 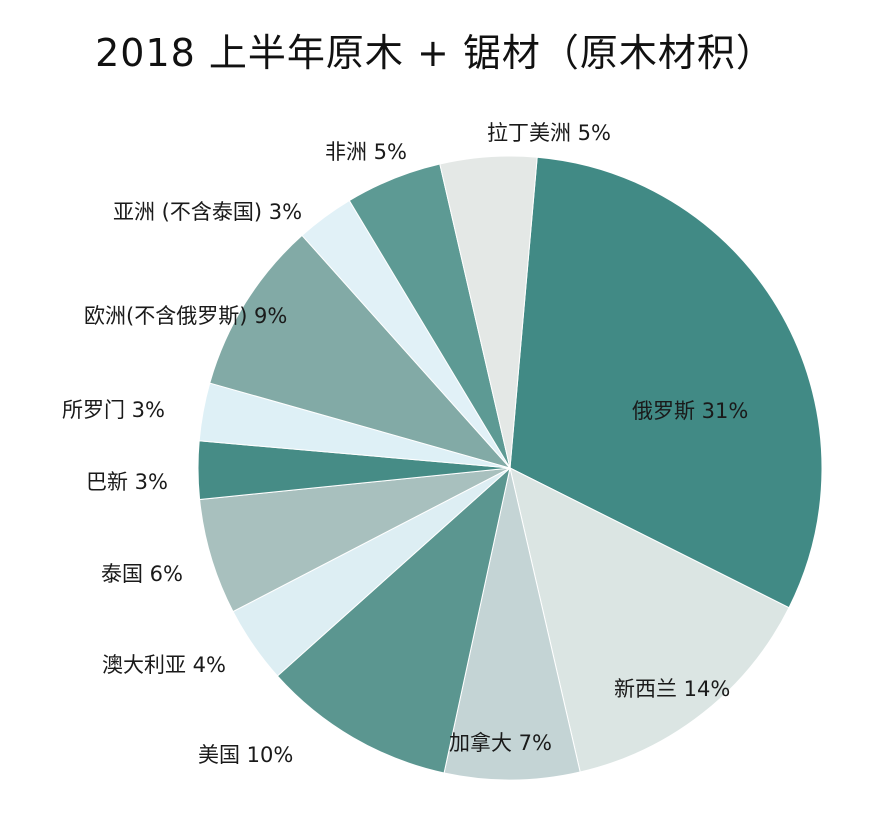 I want to click on slice-label: 欧洲(不含俄罗斯) 9%, so click(x=185, y=316).